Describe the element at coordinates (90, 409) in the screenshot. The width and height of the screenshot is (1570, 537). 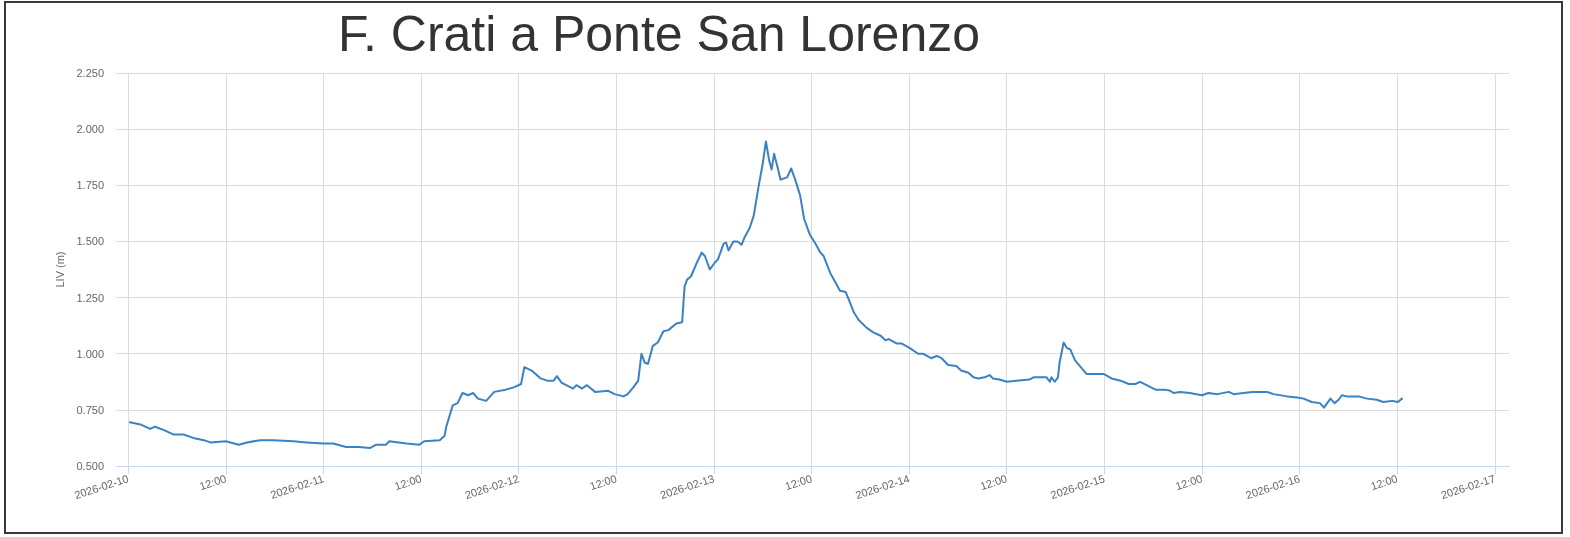
I see `y-tick-label: 0.750` at that location.